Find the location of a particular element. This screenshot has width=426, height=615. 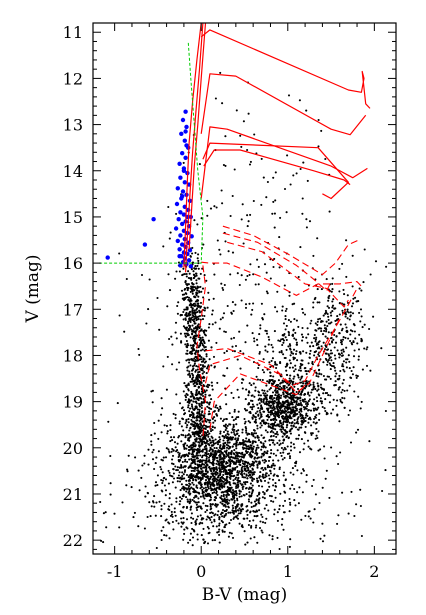

field-star-point-1982 is located at coordinates (197, 329).